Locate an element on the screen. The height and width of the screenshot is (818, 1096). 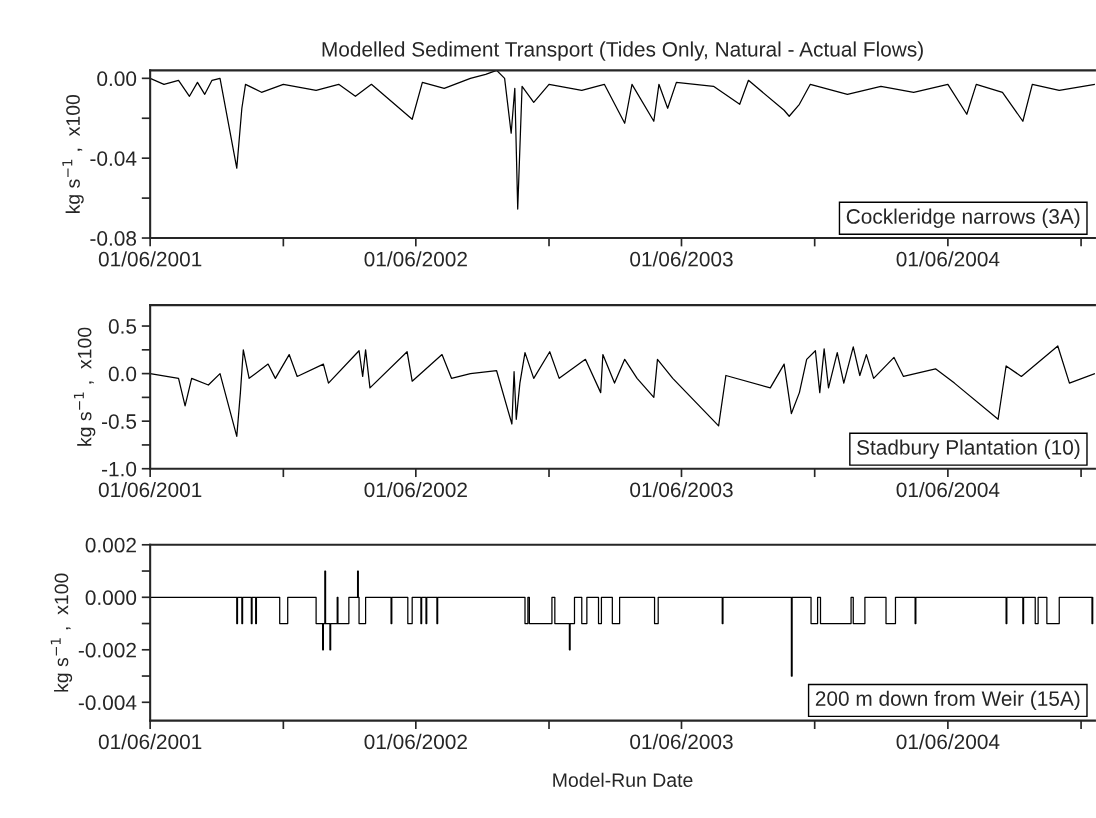
y-tick-label: -1.0 is located at coordinates (119, 469).